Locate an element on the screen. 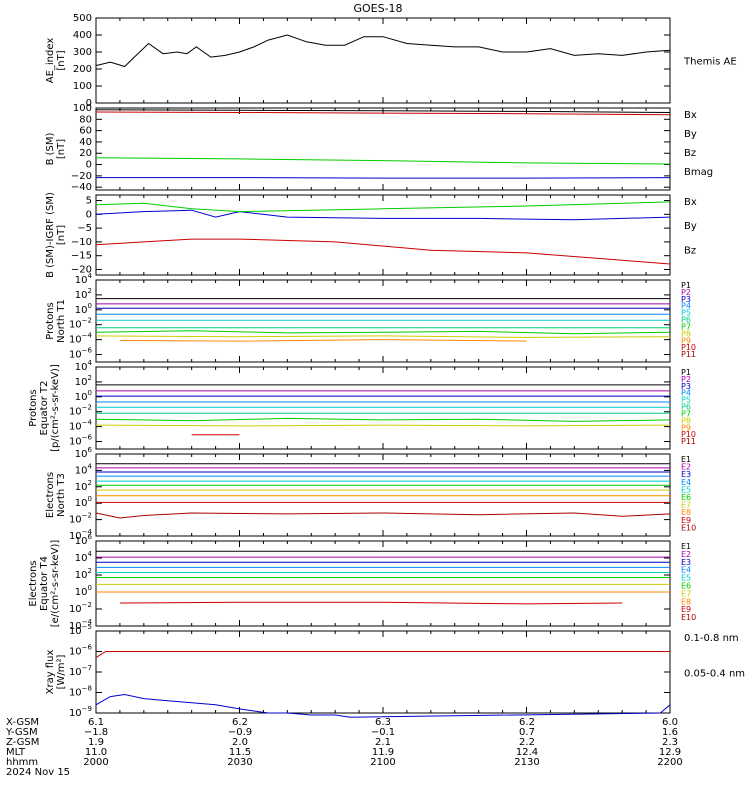 The width and height of the screenshot is (750, 800). ephemeris-value: 2.3 is located at coordinates (670, 742).